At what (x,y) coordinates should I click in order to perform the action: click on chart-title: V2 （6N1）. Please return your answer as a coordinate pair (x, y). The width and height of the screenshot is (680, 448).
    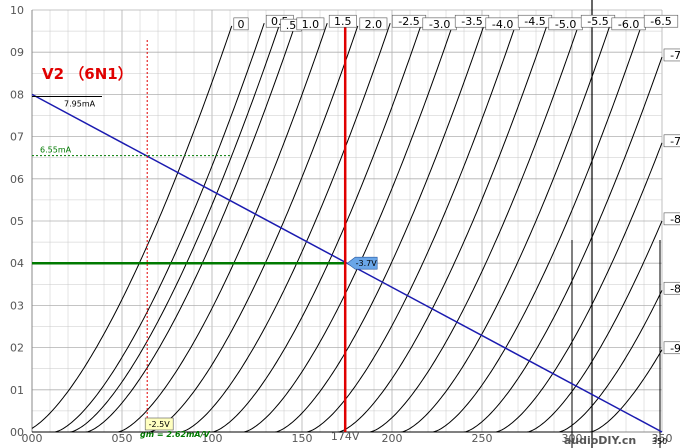
    Looking at the image, I should click on (87, 74).